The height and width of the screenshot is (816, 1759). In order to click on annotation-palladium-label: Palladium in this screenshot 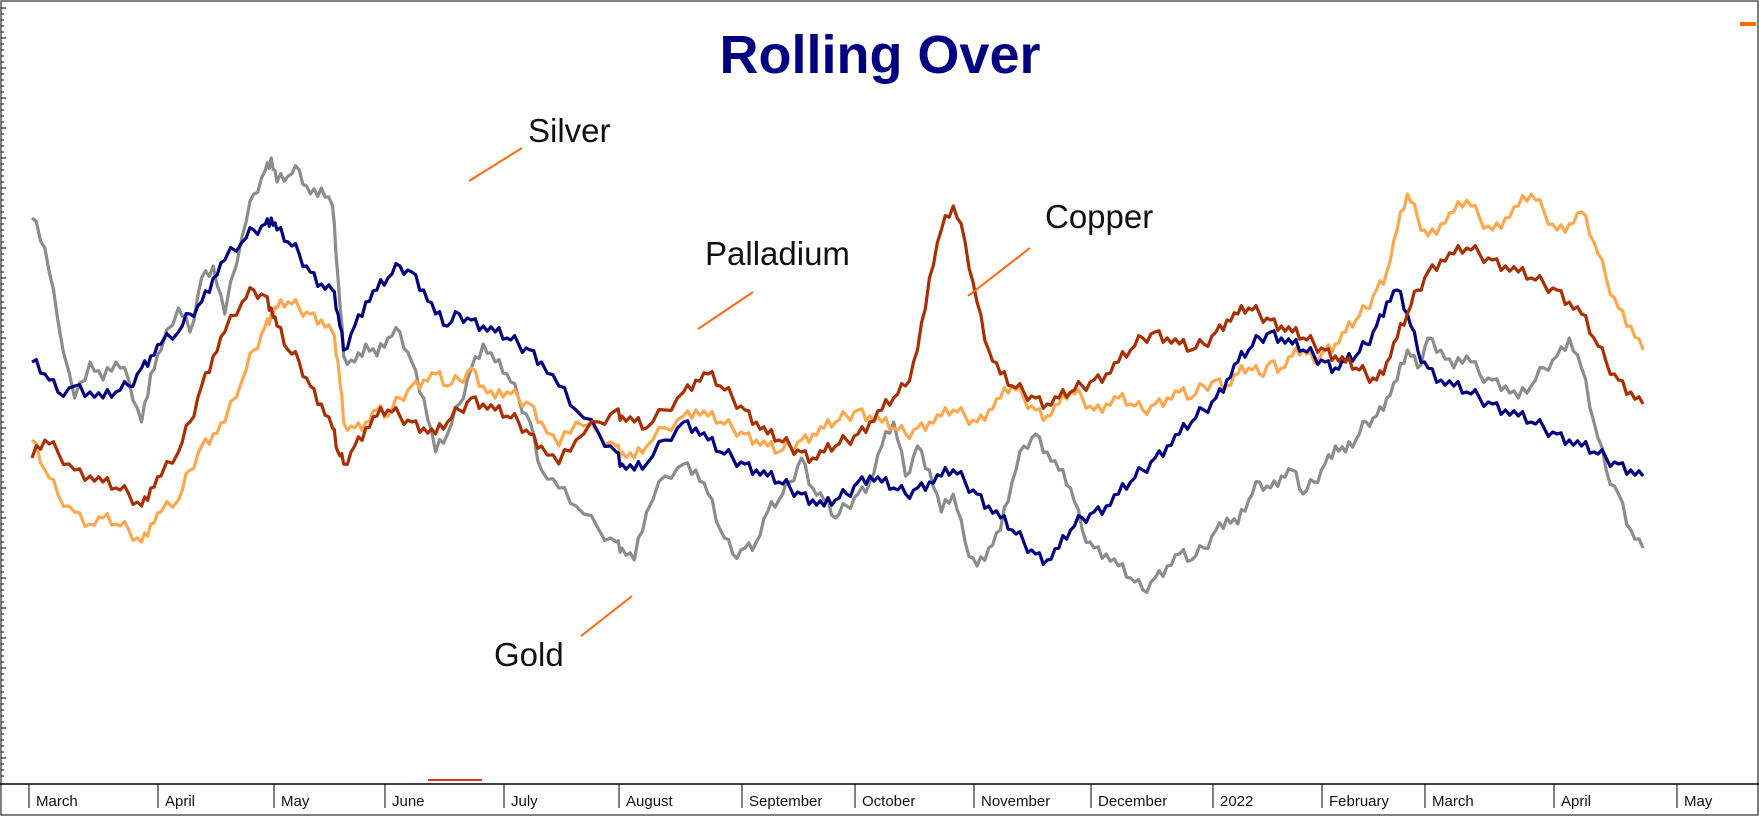, I will do `click(777, 253)`.